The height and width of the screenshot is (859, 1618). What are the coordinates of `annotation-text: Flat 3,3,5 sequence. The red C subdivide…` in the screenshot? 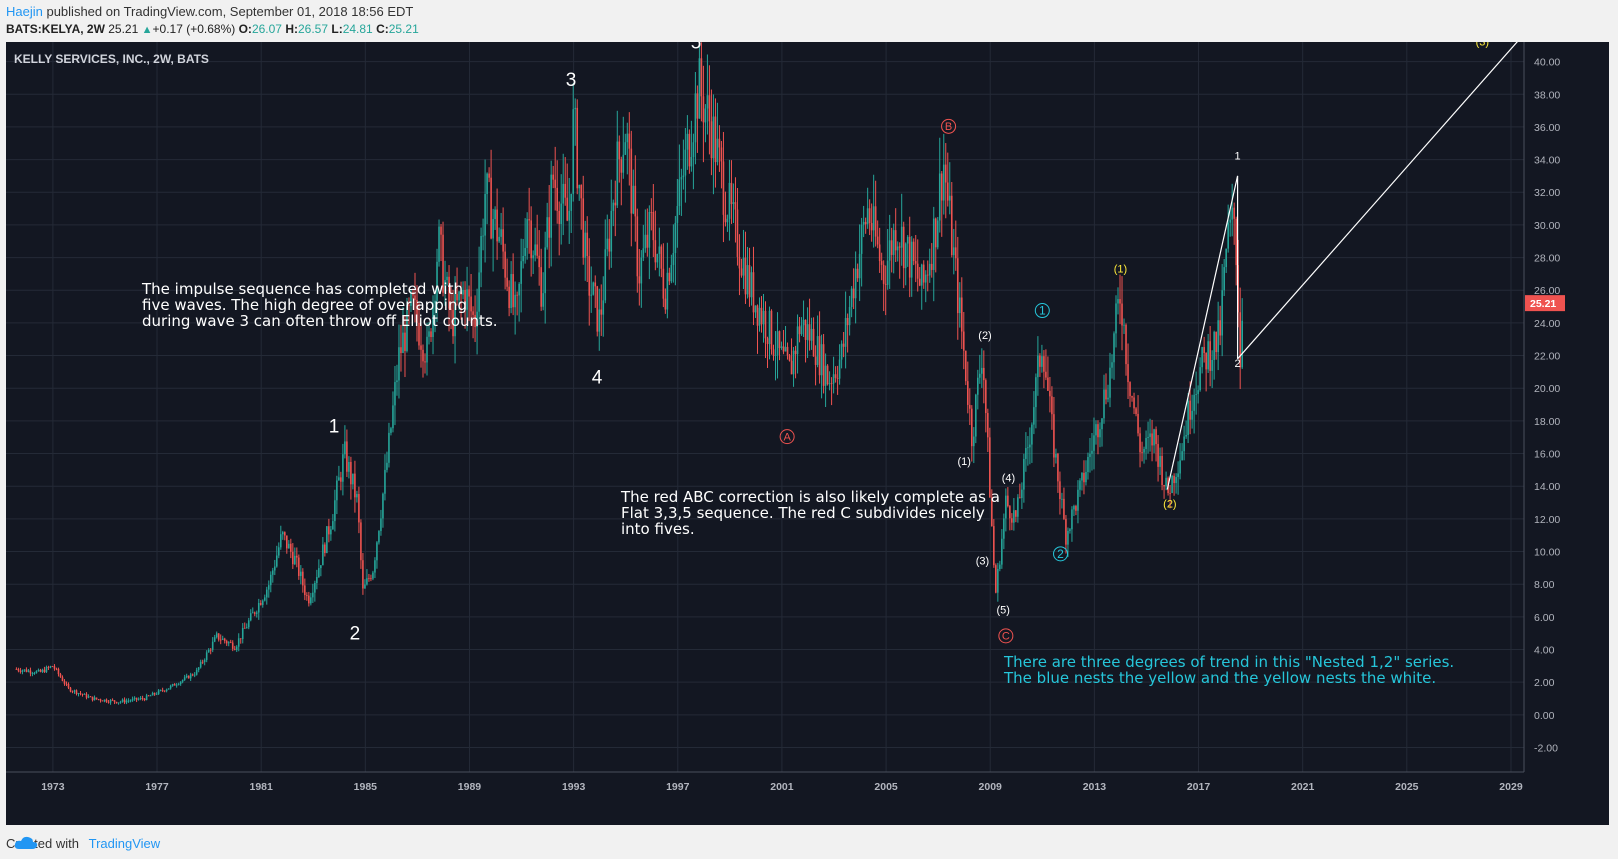 It's located at (803, 513).